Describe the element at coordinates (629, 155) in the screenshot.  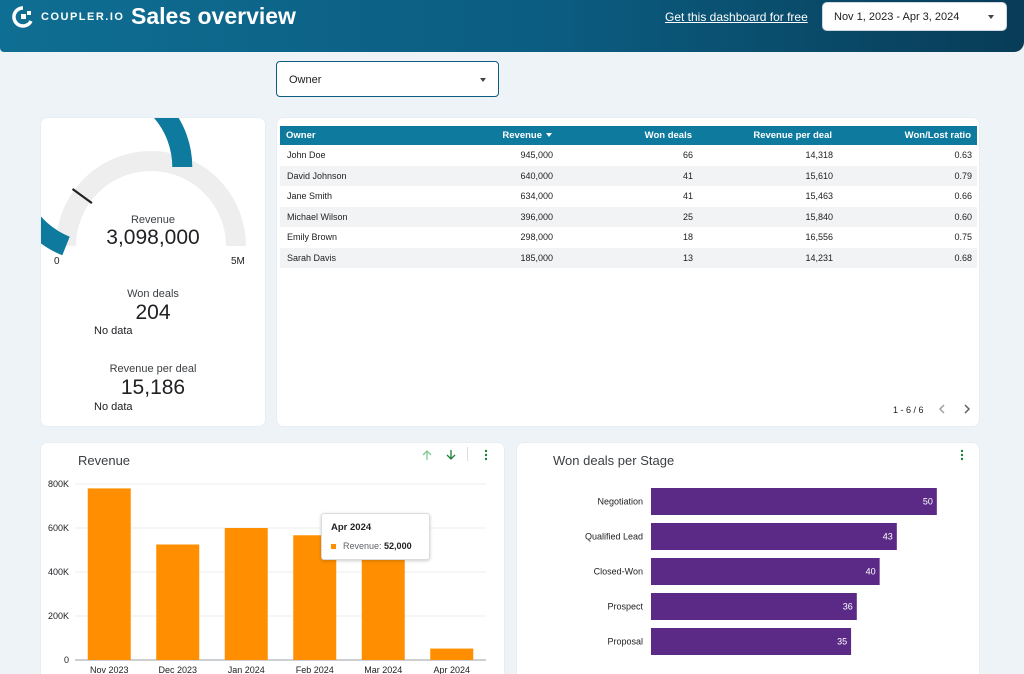
I see `table-row: John Doe 945,000 66 14,318 0.63` at that location.